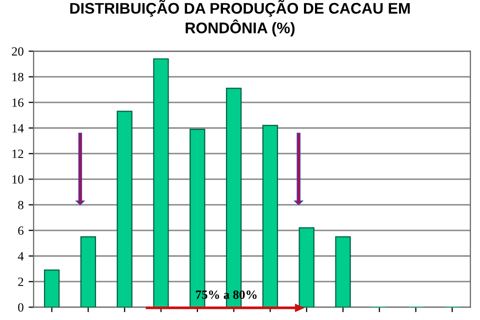 The image size is (480, 320). I want to click on y-tick-label: 4, so click(21, 256).